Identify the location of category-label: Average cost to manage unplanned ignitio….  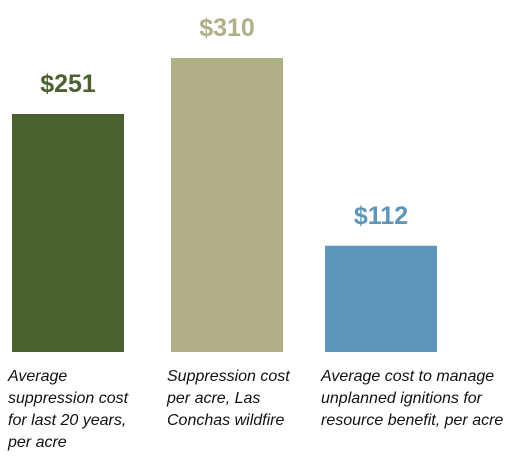
(412, 398).